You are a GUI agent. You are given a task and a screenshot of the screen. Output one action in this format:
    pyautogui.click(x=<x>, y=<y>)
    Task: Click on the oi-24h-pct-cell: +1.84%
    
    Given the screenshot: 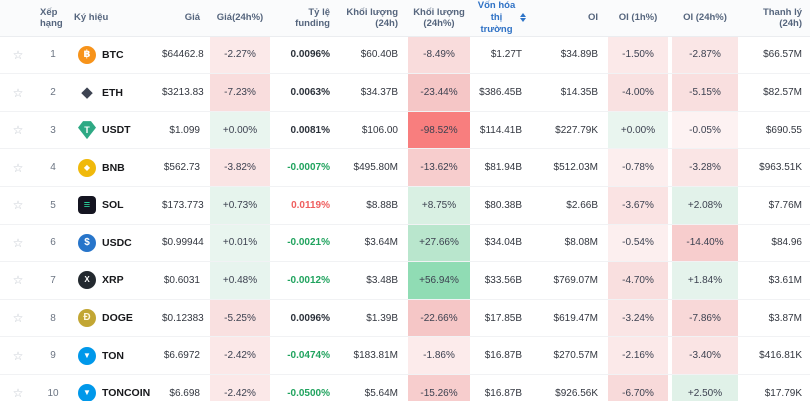 What is the action you would take?
    pyautogui.click(x=705, y=281)
    